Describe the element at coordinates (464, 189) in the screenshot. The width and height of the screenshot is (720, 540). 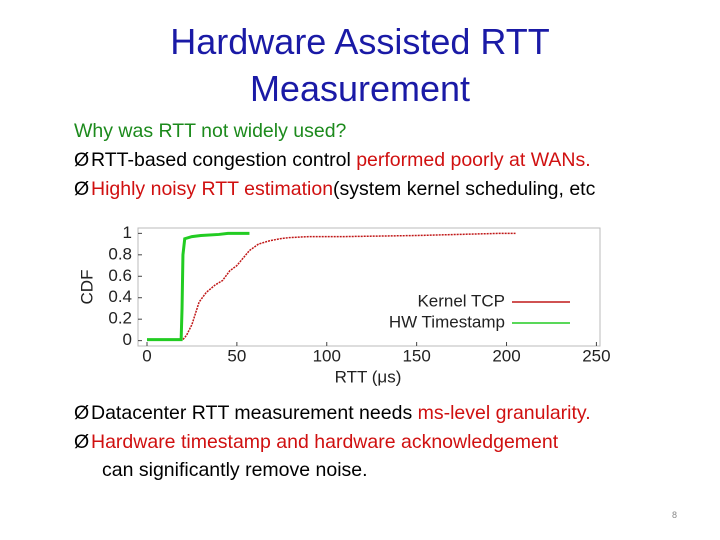
I see `bullet-text: (system kernel scheduling, etc` at that location.